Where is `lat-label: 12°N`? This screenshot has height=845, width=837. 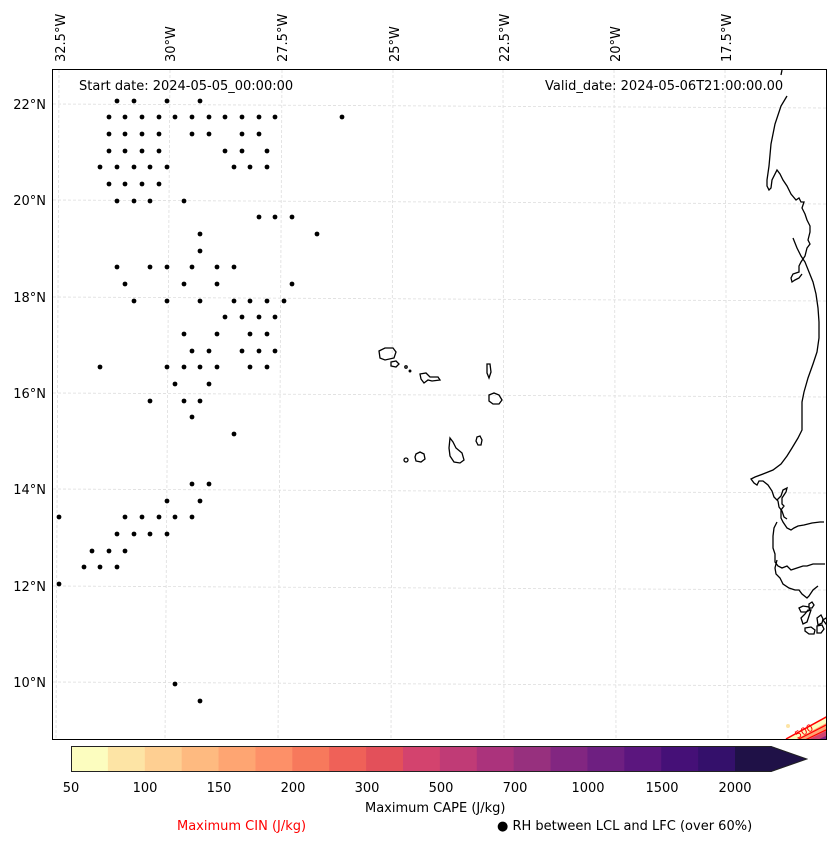
lat-label: 12°N is located at coordinates (29, 587).